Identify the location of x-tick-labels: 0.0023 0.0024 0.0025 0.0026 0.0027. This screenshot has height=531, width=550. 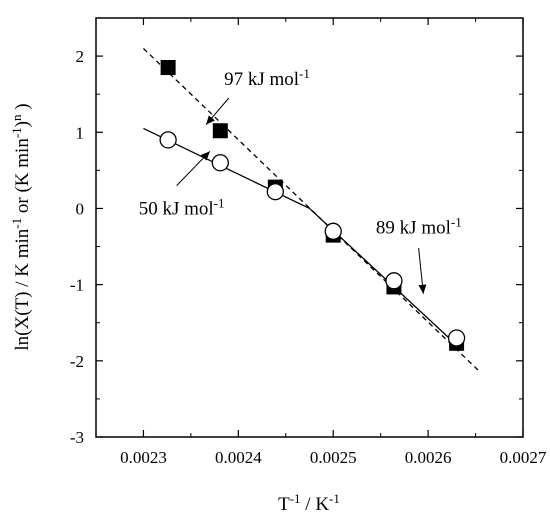
(333, 457).